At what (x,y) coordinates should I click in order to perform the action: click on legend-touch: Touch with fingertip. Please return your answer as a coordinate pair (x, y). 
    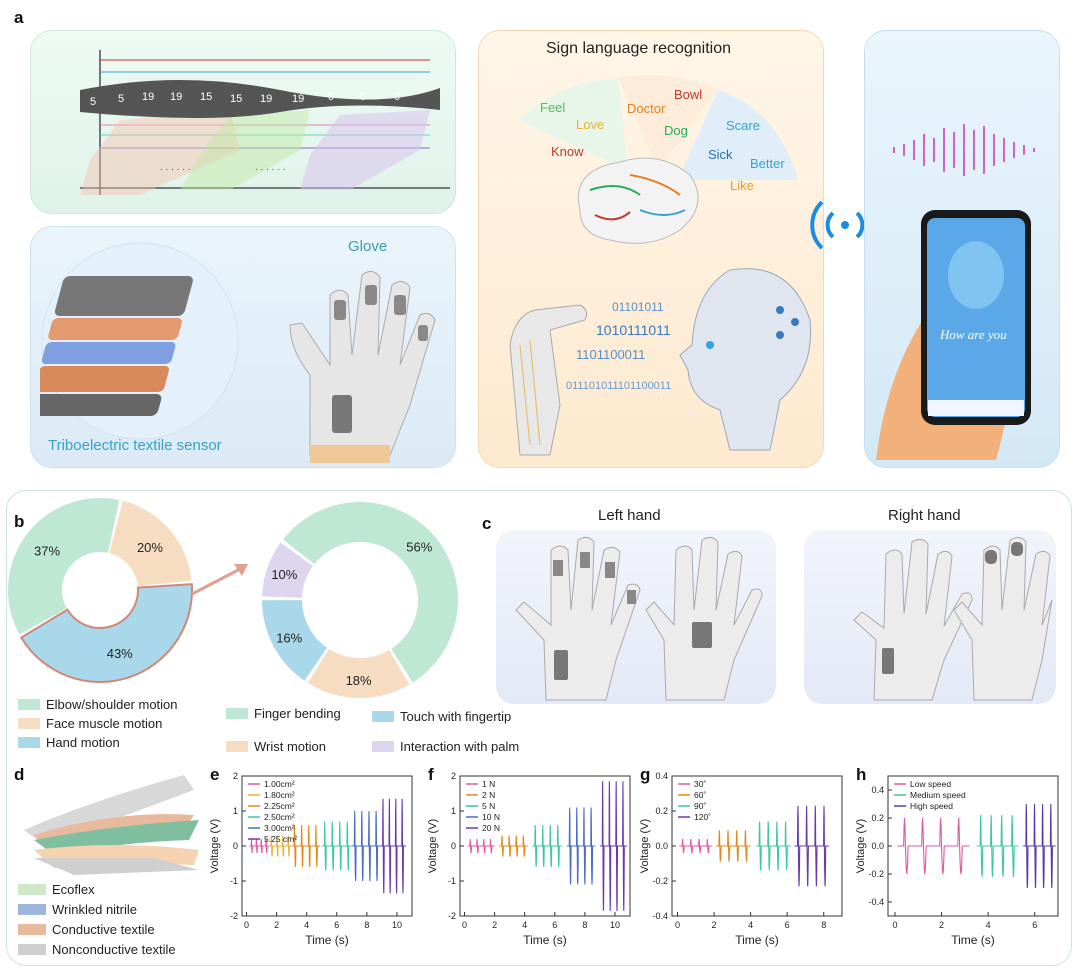
    Looking at the image, I should click on (441, 716).